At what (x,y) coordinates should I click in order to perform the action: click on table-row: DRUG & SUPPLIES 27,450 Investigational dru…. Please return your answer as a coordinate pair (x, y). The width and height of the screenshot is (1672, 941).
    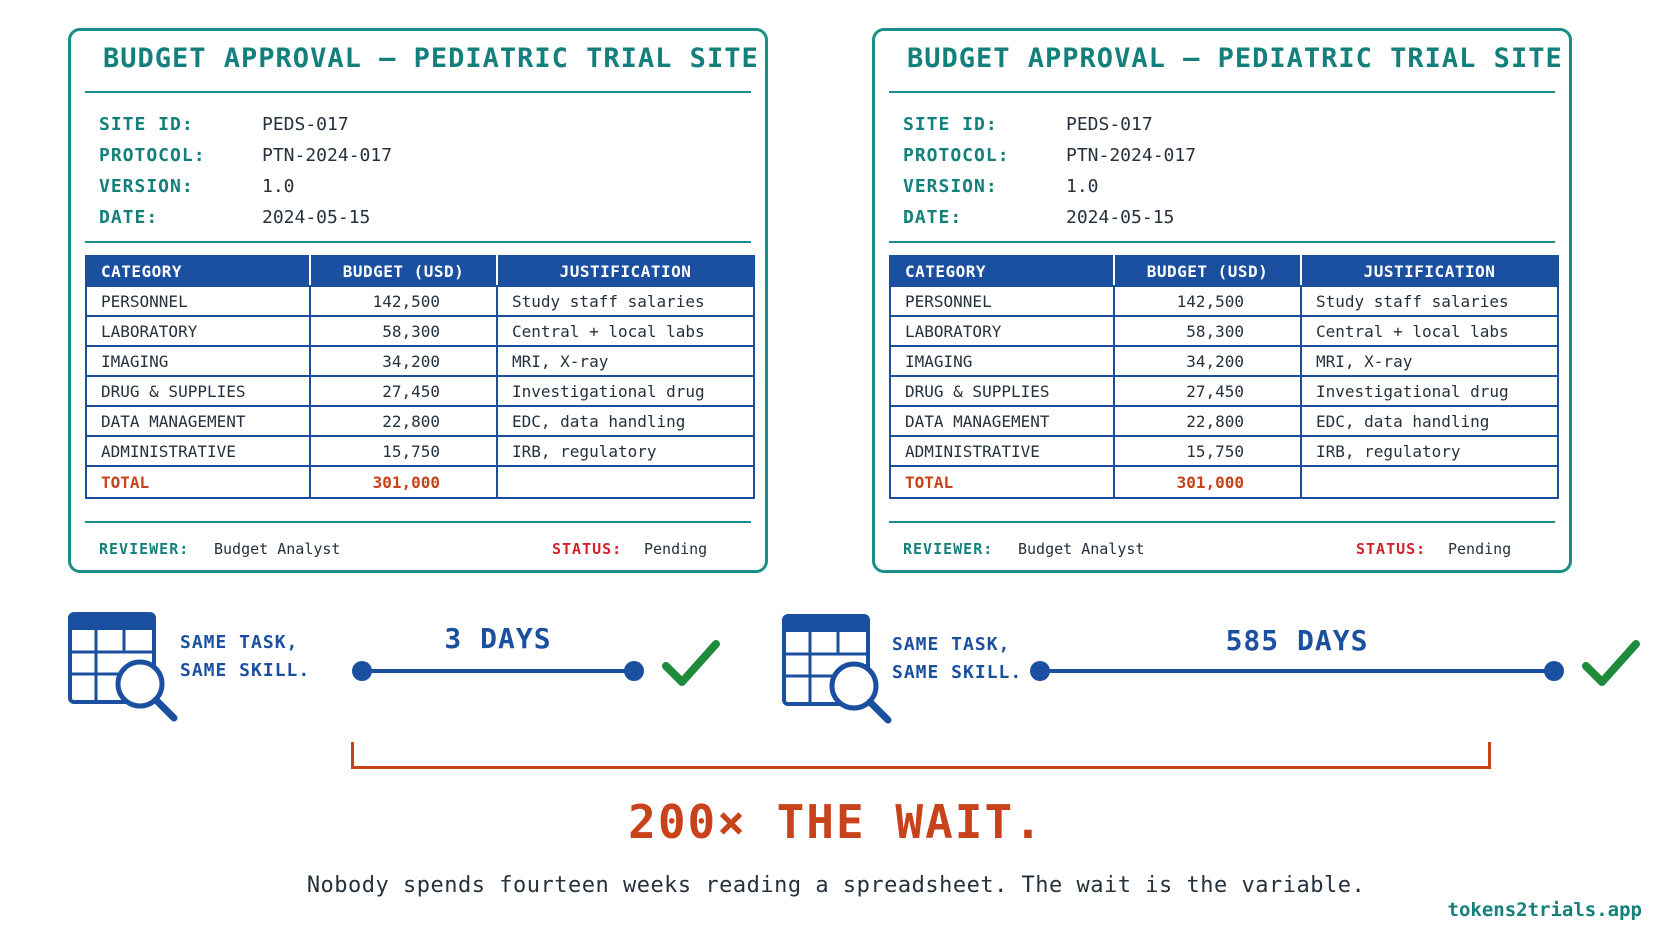
    Looking at the image, I should click on (1224, 391).